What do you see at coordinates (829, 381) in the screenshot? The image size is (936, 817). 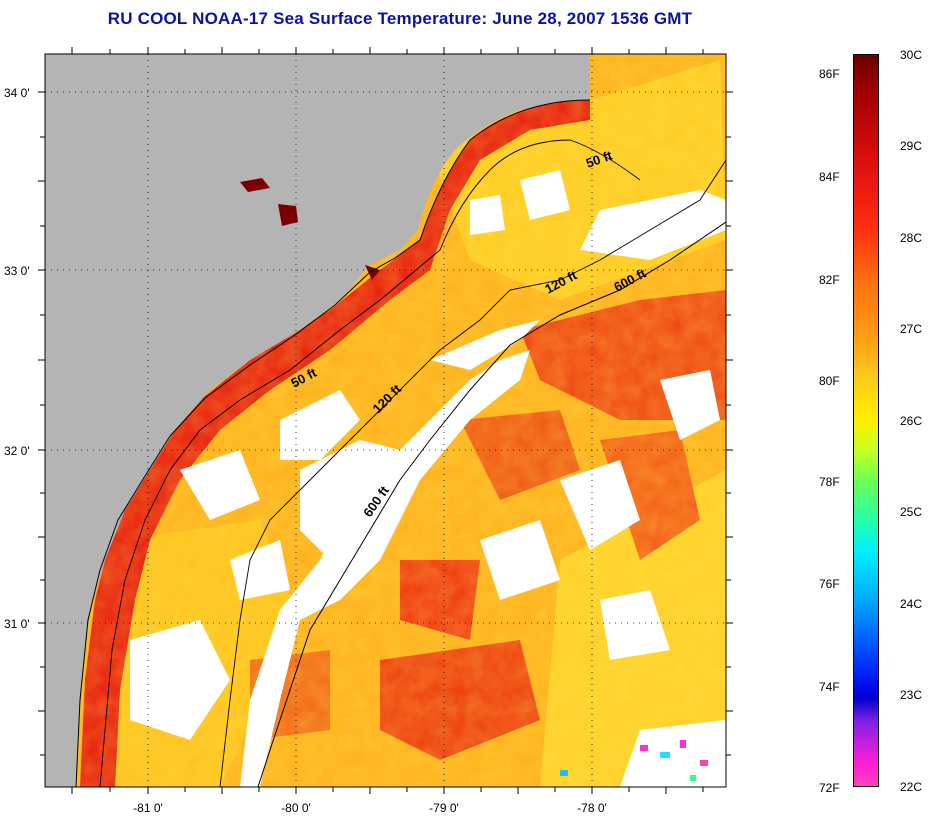 I see `colorbar-label-80f: 80F` at bounding box center [829, 381].